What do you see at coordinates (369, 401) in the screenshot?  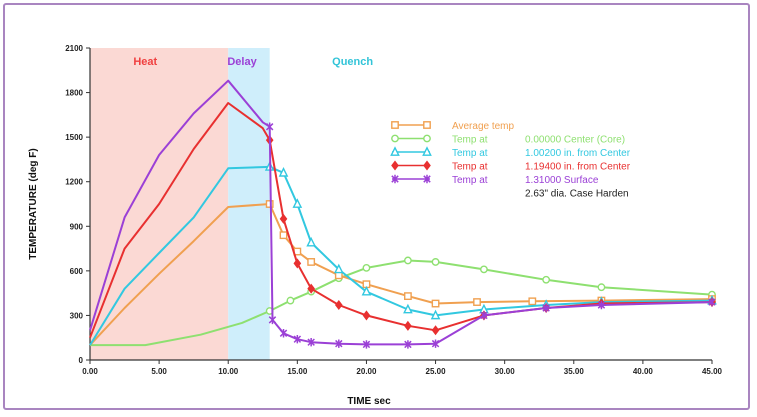 I see `x-axis-title: TIME sec` at bounding box center [369, 401].